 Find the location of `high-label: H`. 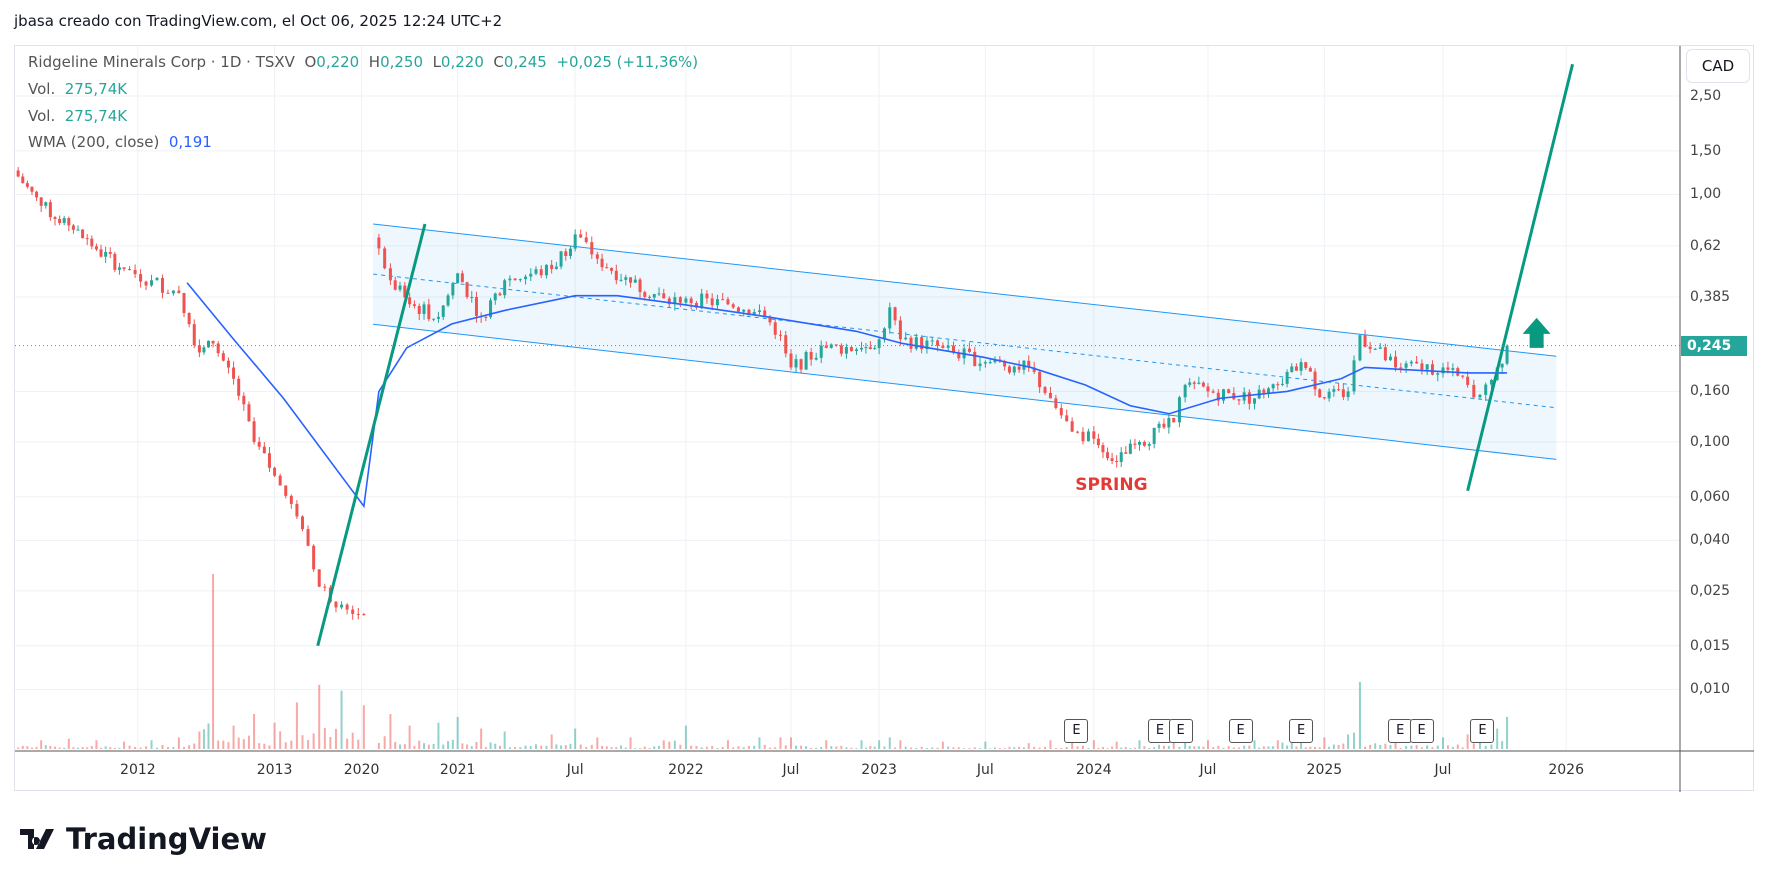

high-label: H is located at coordinates (374, 62).